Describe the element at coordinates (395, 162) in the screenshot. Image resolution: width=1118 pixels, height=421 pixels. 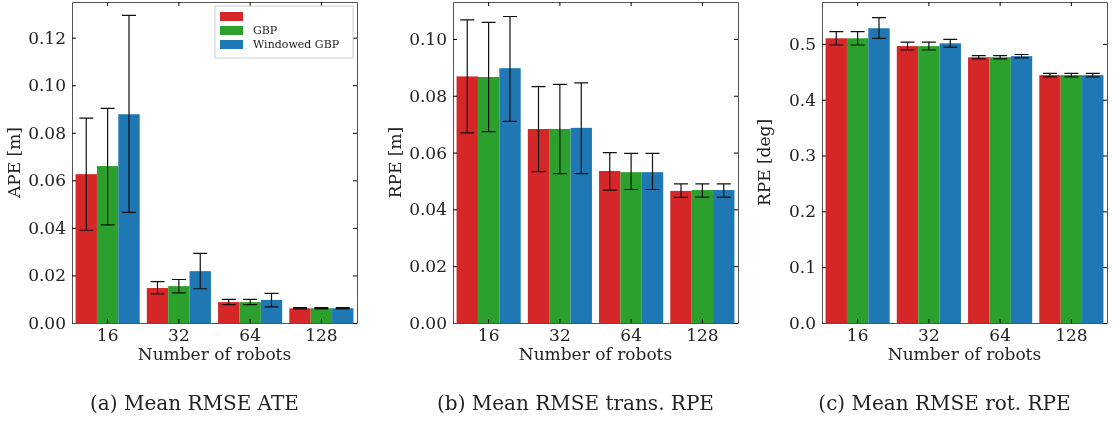
I see `y-axis-title: RPE [m]` at that location.